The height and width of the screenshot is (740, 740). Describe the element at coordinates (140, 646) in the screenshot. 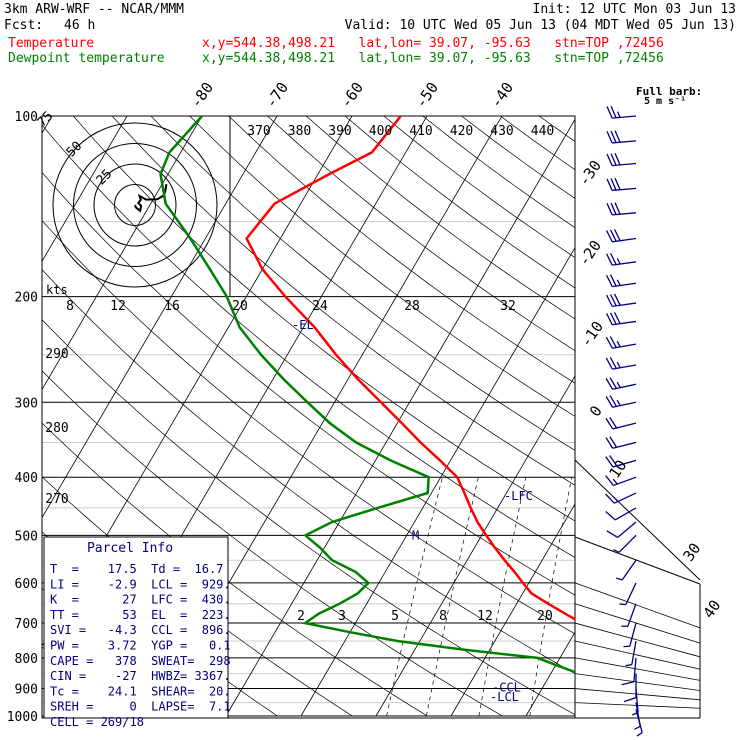

I see `parcel-info-row: PW = 3.72 YGP = 0.1` at that location.